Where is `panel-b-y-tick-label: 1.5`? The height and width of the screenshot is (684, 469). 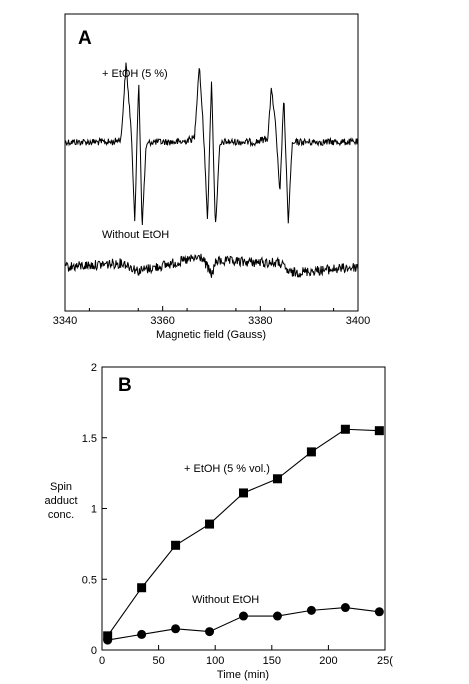
panel-b-y-tick-label: 1.5 is located at coordinates (89, 439).